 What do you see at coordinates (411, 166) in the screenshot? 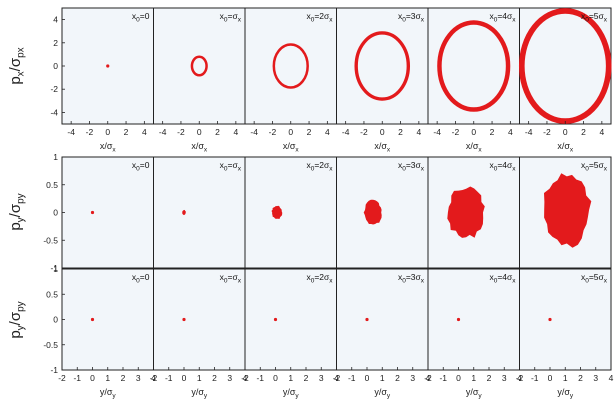
I see `panel-annotation: x0=3σx` at bounding box center [411, 166].